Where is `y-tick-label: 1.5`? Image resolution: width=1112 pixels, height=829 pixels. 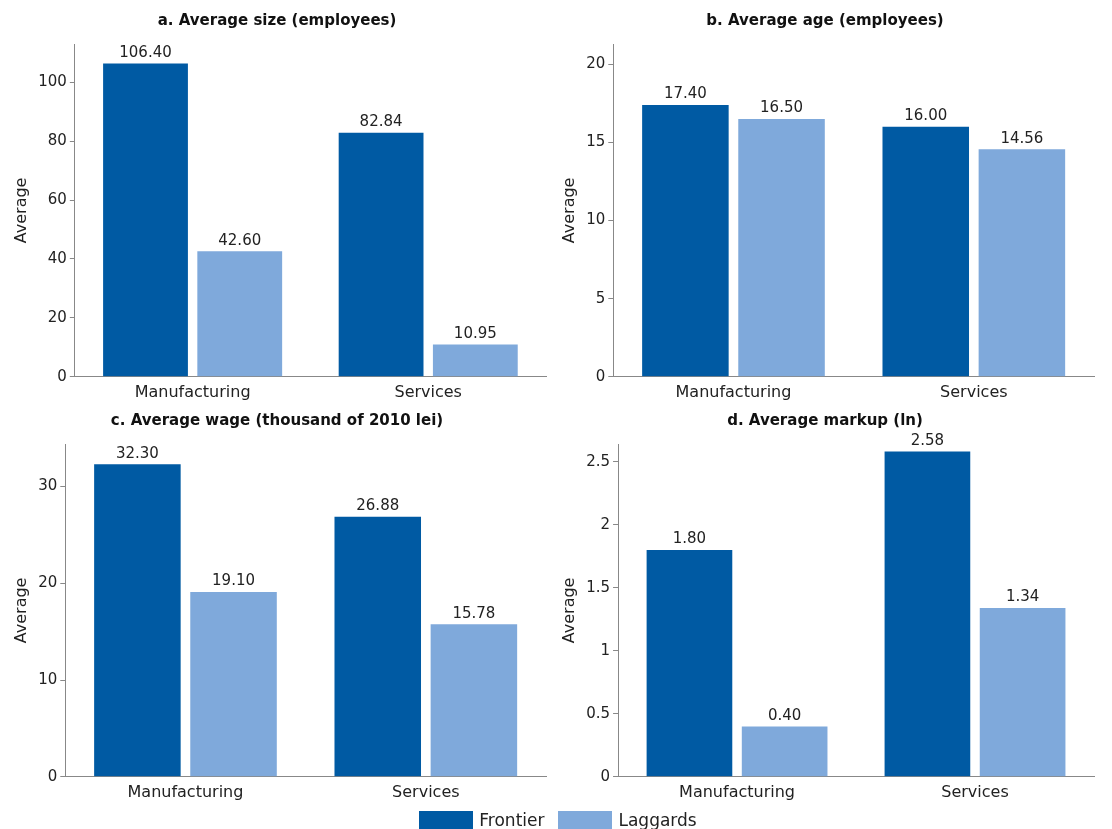
y-tick-label: 1.5 is located at coordinates (598, 586).